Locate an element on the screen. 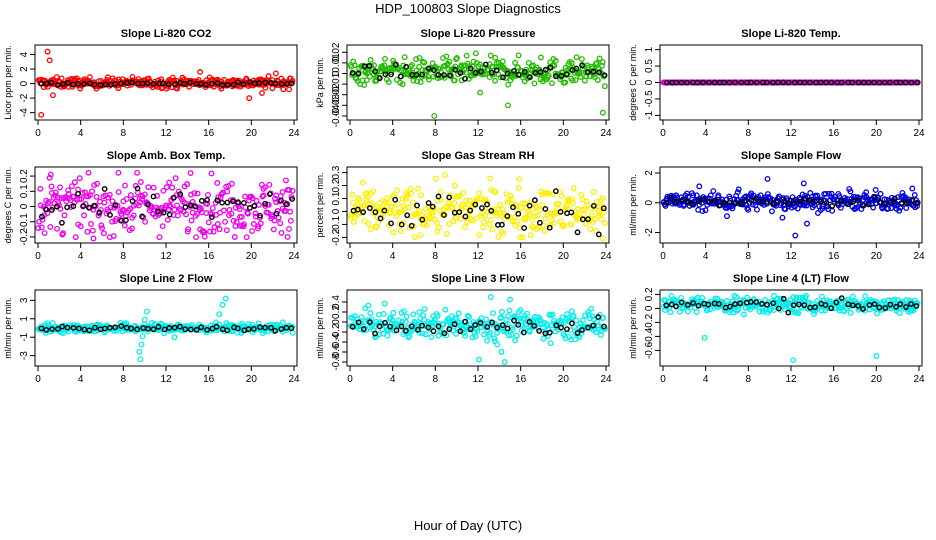 The width and height of the screenshot is (936, 540). y-tick-label: 0.4 is located at coordinates (336, 302).